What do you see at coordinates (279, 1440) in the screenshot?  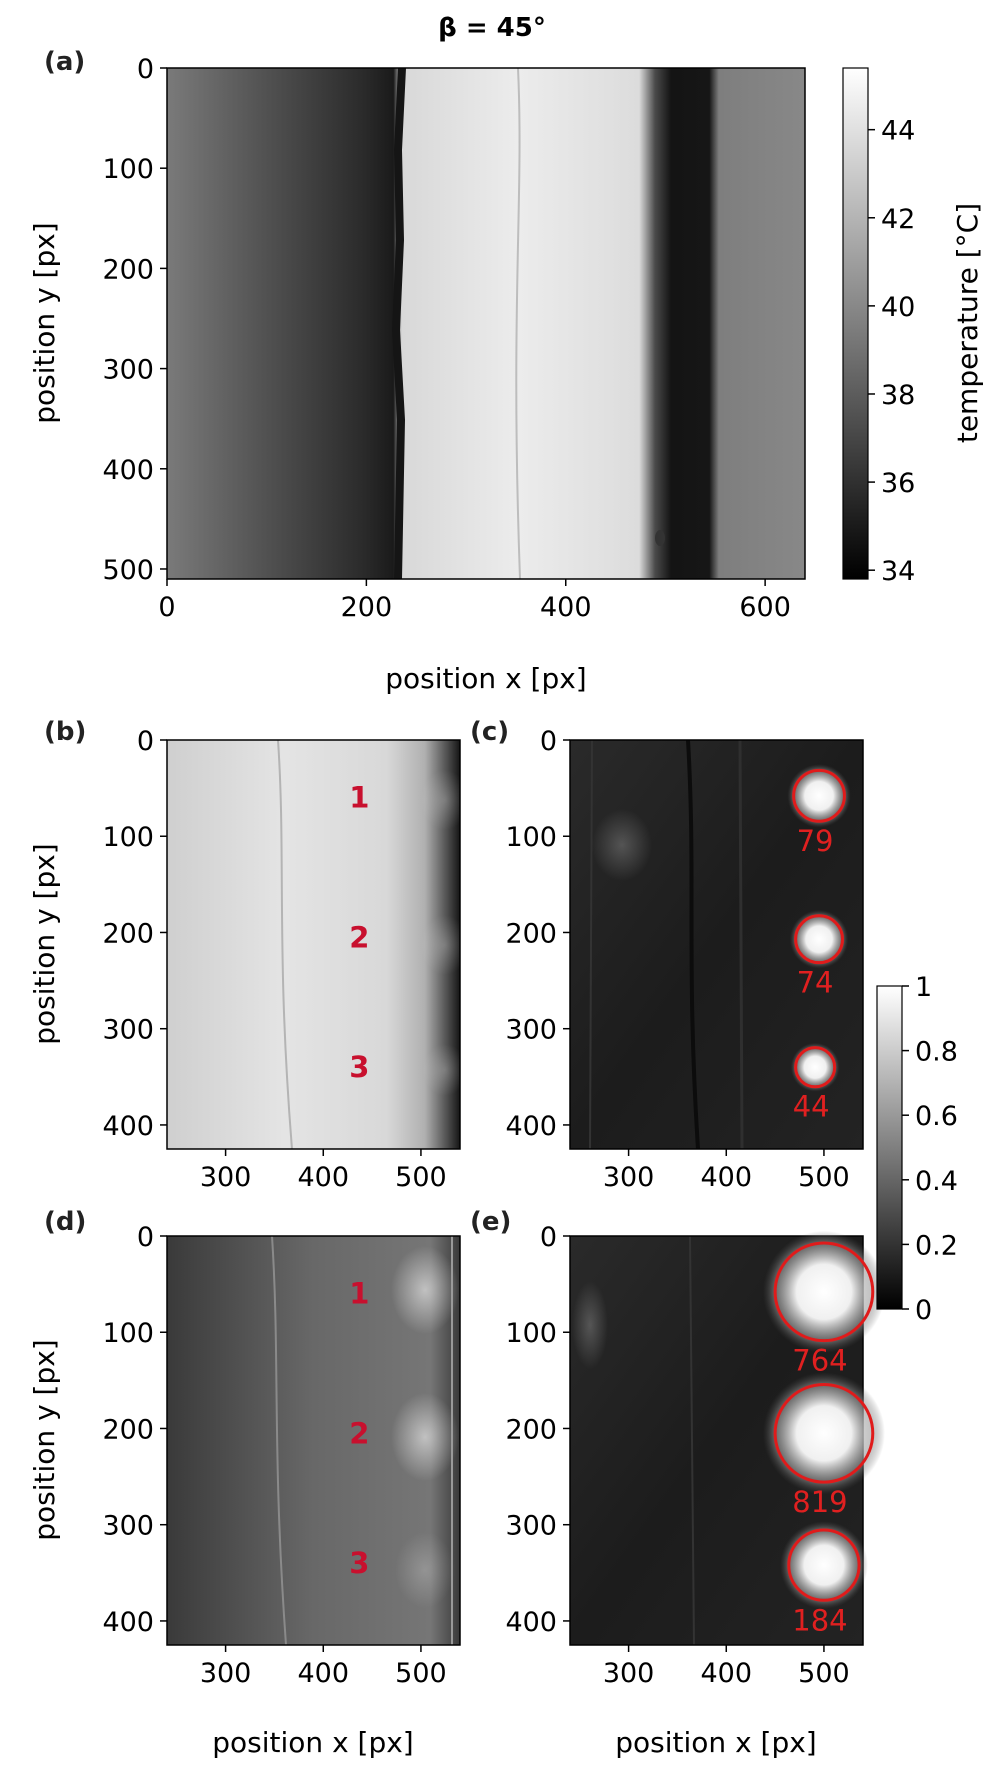 I see `streak-d` at bounding box center [279, 1440].